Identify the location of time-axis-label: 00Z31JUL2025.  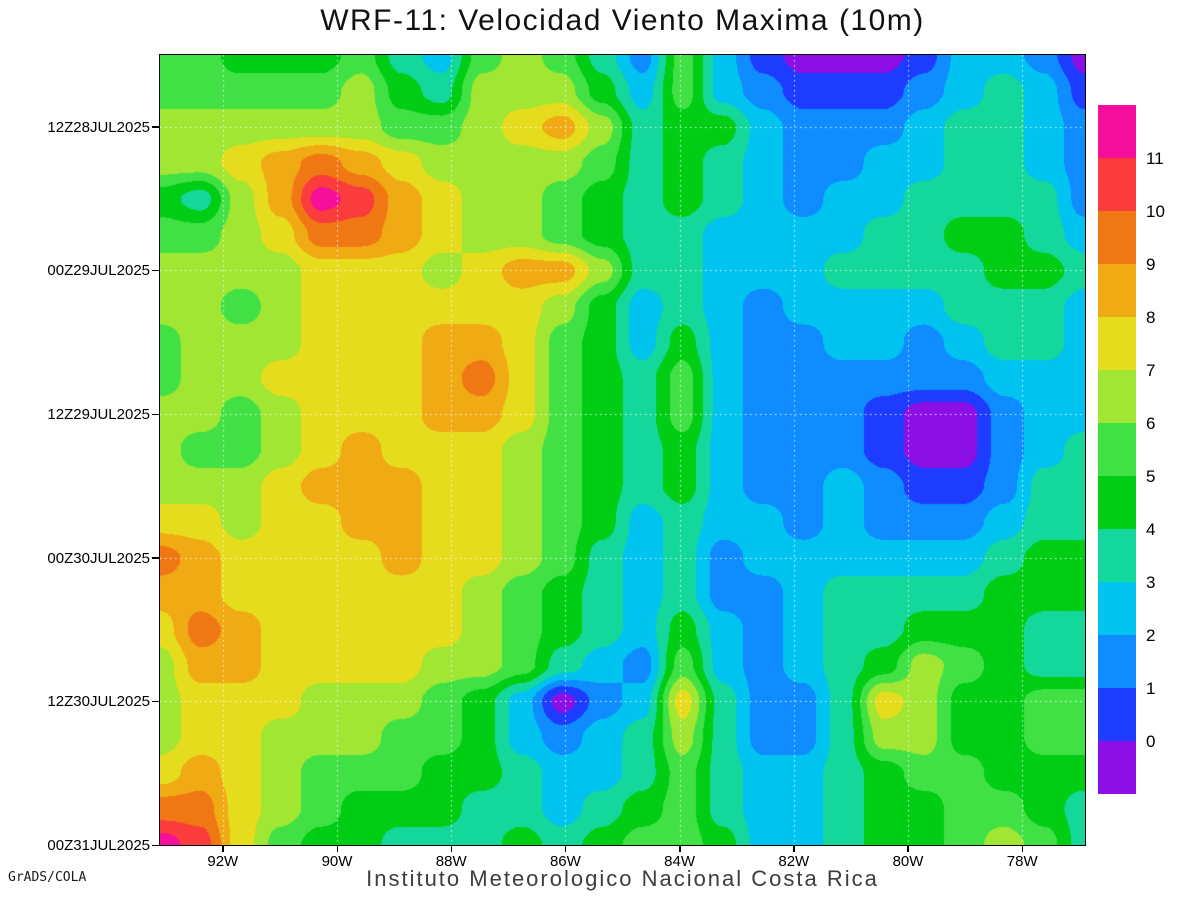
(98, 845).